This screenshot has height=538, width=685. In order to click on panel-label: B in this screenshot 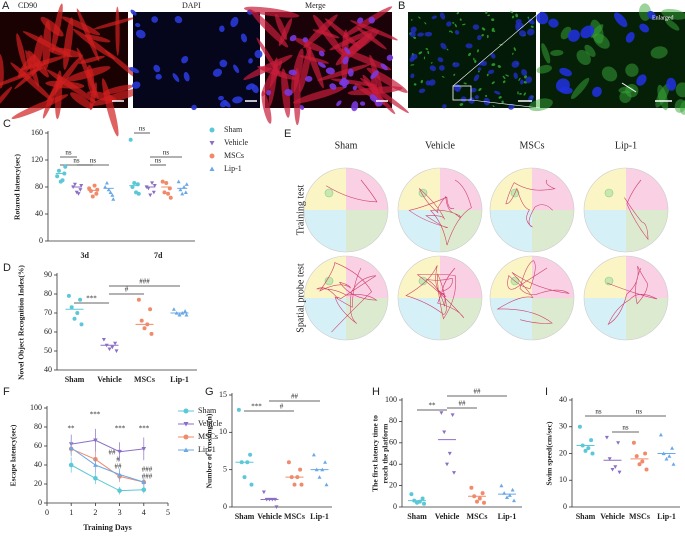, I will do `click(401, 6)`.